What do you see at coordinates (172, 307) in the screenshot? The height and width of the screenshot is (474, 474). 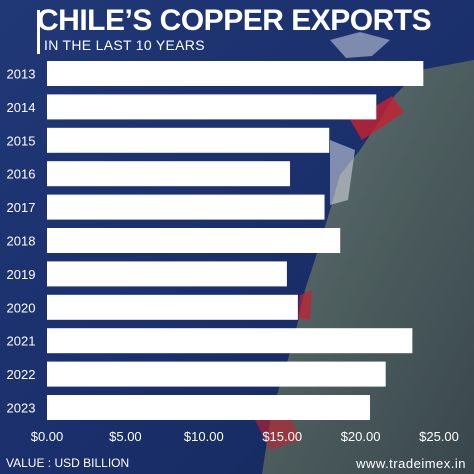 I see `bar-2020` at bounding box center [172, 307].